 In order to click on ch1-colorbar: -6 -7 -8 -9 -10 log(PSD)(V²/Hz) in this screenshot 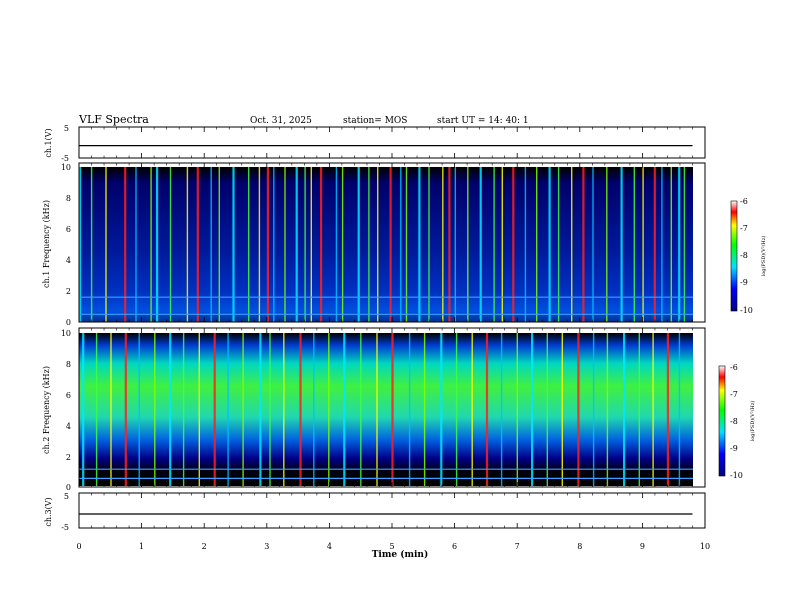, I will do `click(748, 256)`.